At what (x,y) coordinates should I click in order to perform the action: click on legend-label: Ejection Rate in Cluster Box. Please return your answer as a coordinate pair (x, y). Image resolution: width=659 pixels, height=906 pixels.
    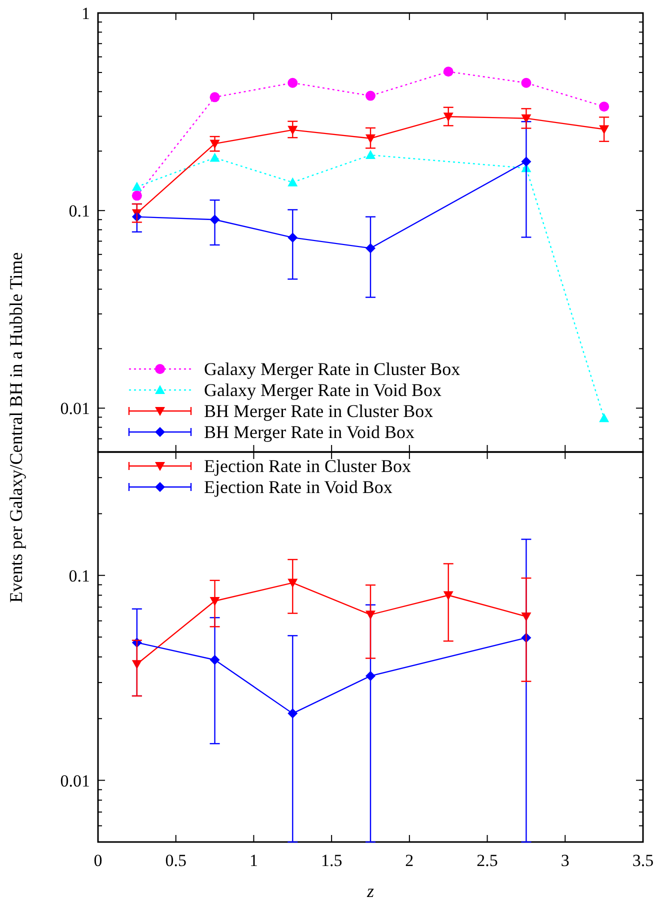
    Looking at the image, I should click on (307, 466).